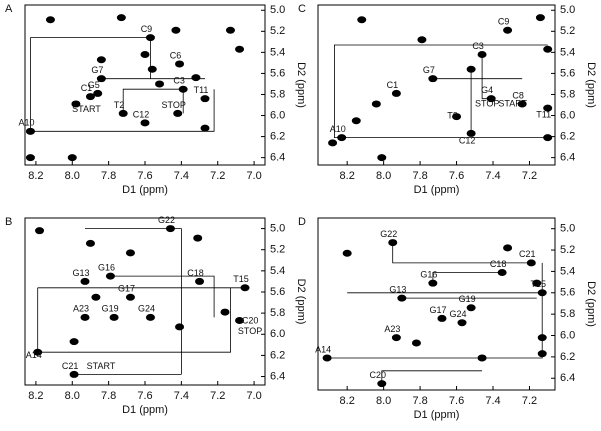 The width and height of the screenshot is (601, 431). I want to click on peak-label: A23, so click(81, 309).